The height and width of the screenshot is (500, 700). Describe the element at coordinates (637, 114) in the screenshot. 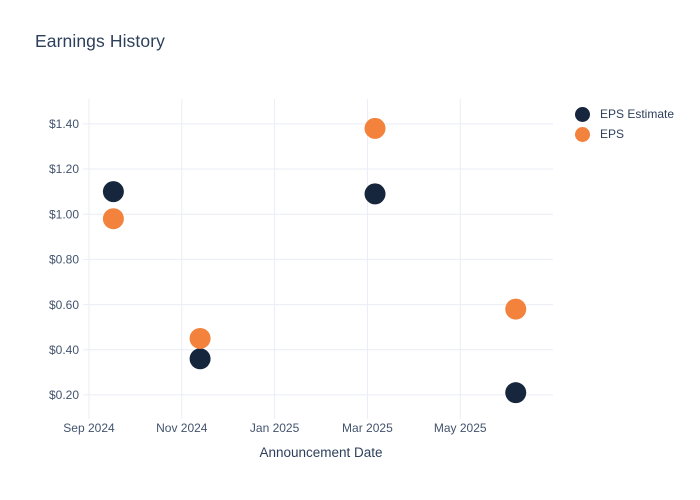

I see `legend-label: EPS Estimate` at that location.